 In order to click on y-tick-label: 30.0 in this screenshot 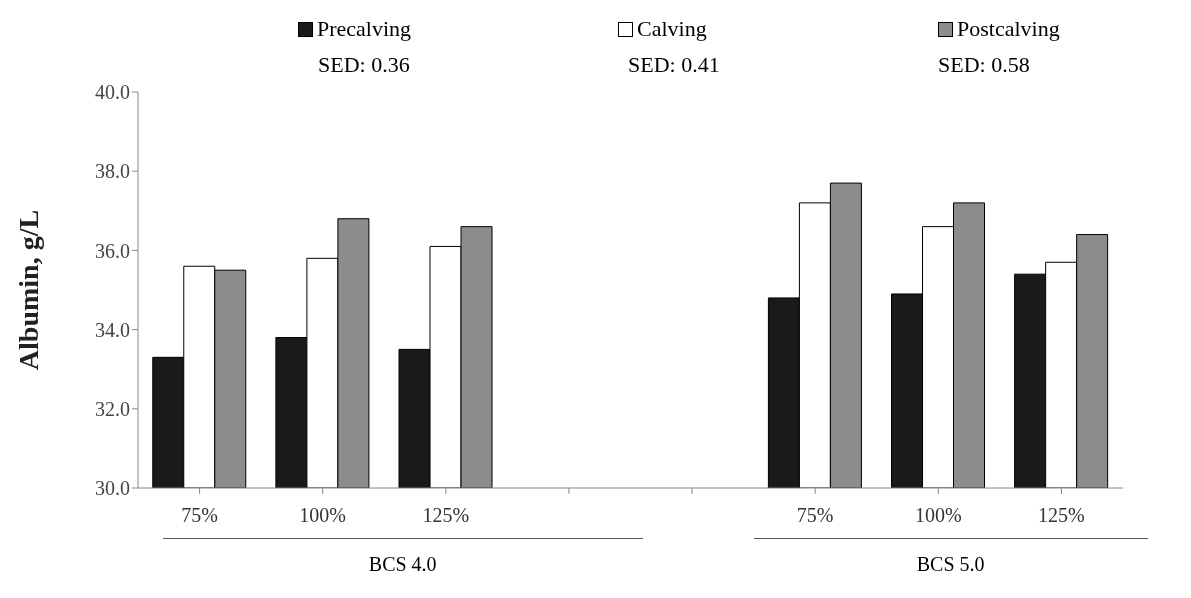, I will do `click(112, 488)`.